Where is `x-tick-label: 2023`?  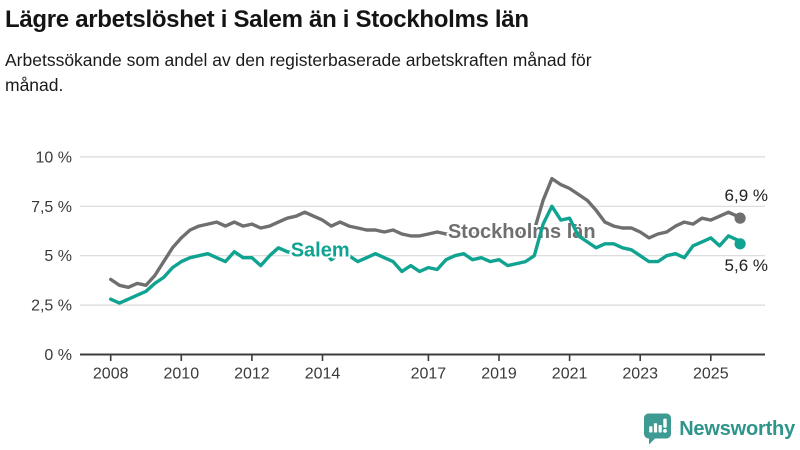 x-tick-label: 2023 is located at coordinates (640, 374).